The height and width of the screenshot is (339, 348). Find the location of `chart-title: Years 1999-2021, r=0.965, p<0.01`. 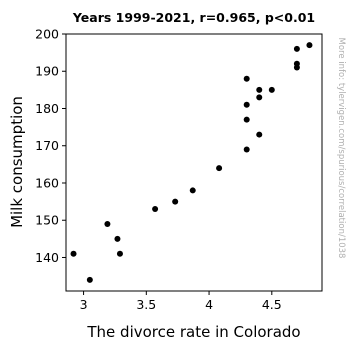

chart-title: Years 1999-2021, r=0.965, p<0.01 is located at coordinates (193, 17).